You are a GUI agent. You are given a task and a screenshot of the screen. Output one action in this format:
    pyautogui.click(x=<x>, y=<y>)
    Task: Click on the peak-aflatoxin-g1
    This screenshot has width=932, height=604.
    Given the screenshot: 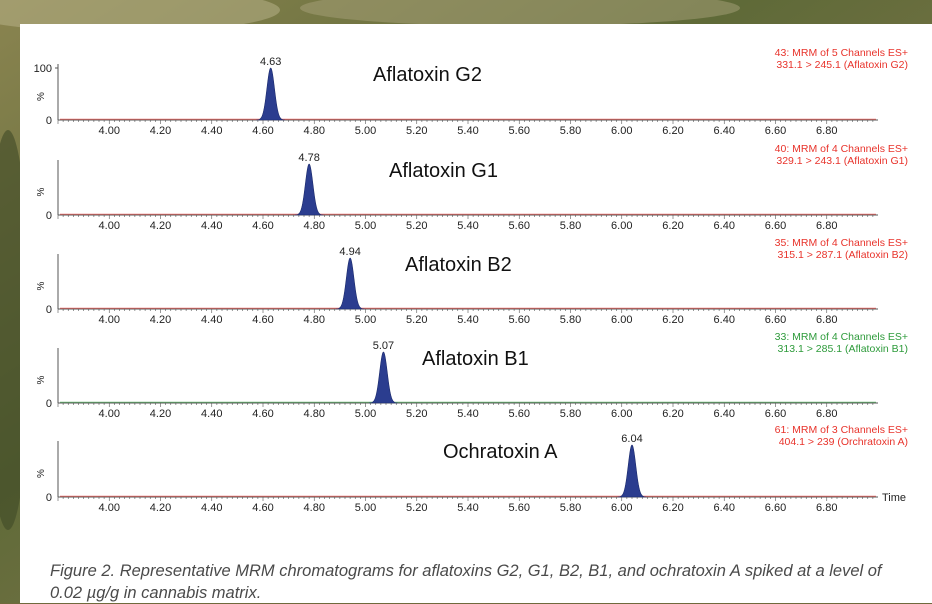 What is the action you would take?
    pyautogui.click(x=309, y=189)
    